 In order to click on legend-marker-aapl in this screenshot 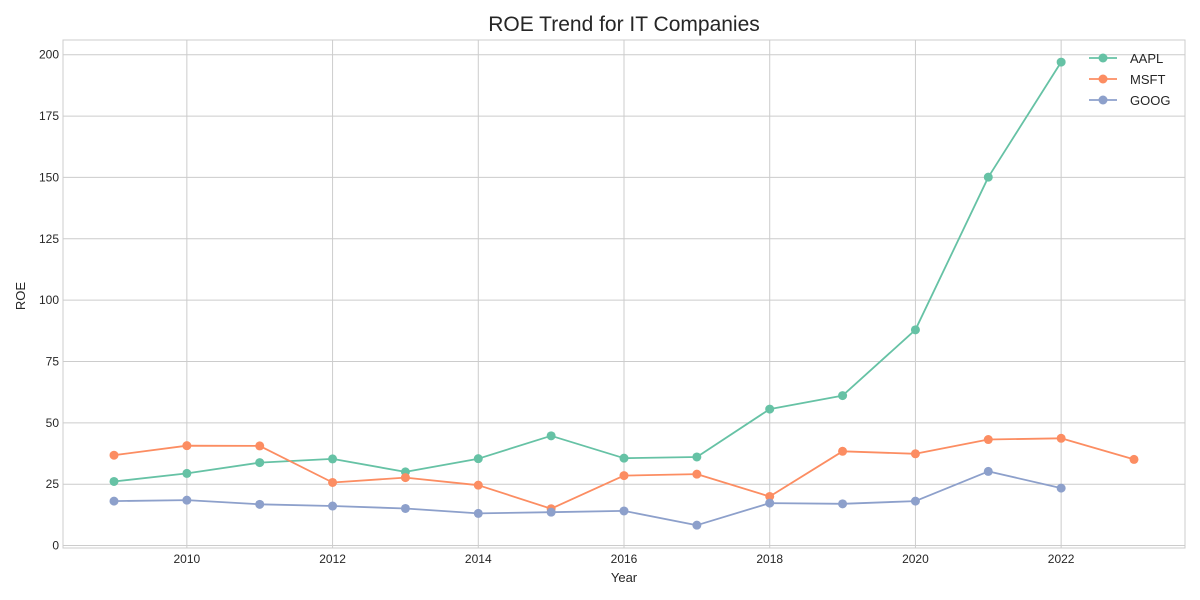, I will do `click(1103, 58)`.